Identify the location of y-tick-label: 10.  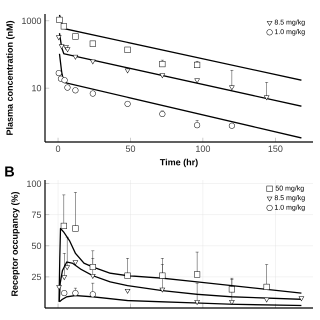
(37, 88).